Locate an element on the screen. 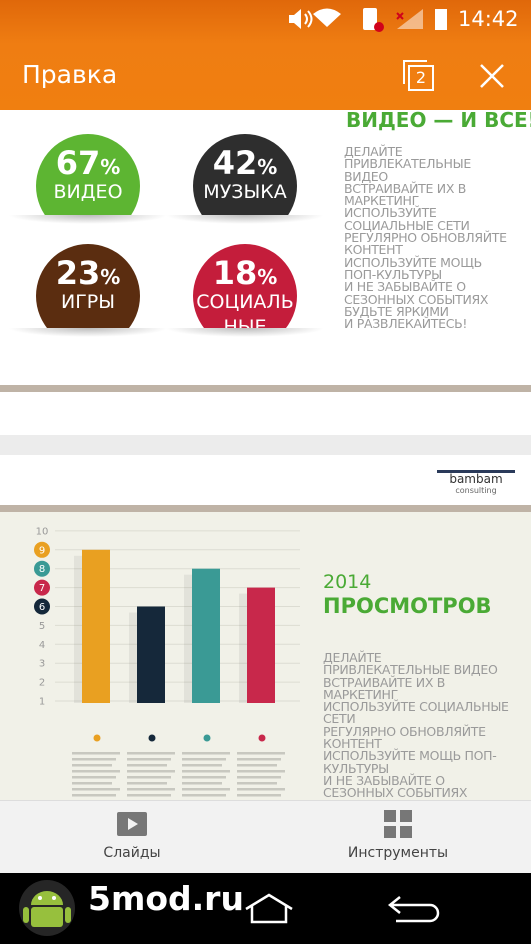  y-tick-label: 1 is located at coordinates (42, 702).